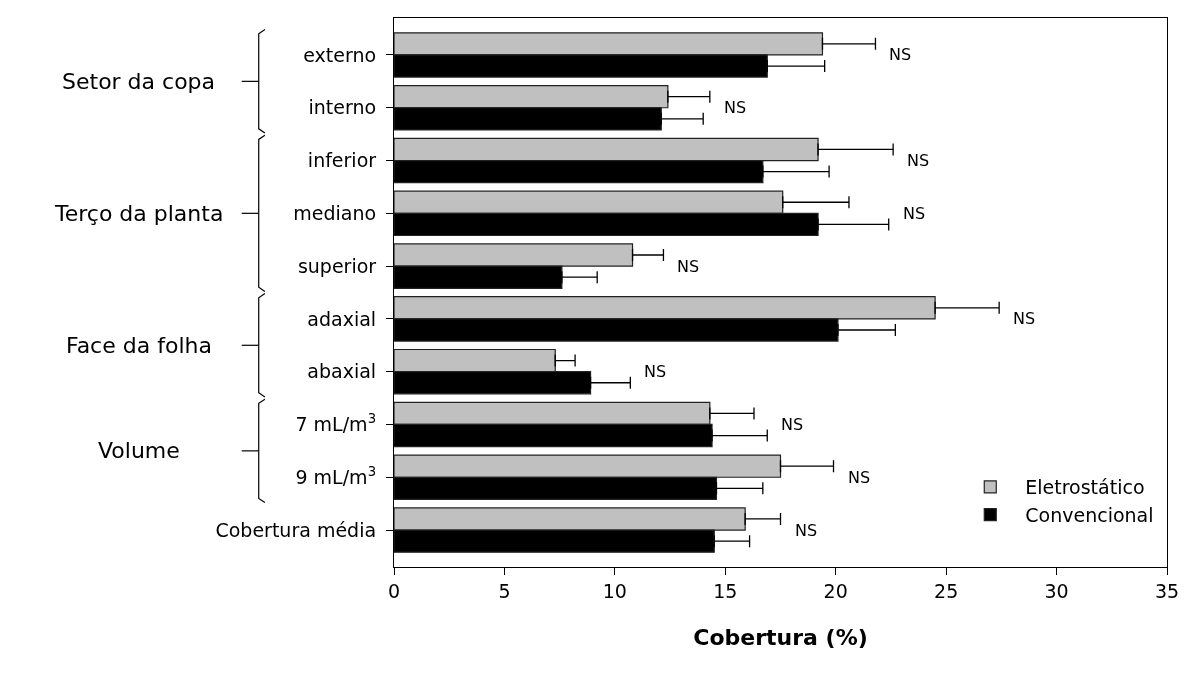  I want to click on legend-label: Convencional, so click(1089, 515).